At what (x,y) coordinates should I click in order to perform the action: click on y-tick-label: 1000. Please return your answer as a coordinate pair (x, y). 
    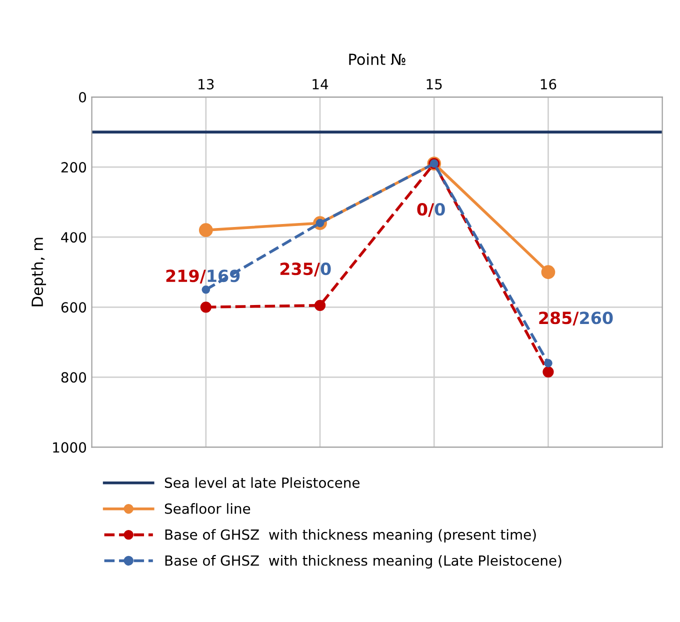
    Looking at the image, I should click on (69, 447).